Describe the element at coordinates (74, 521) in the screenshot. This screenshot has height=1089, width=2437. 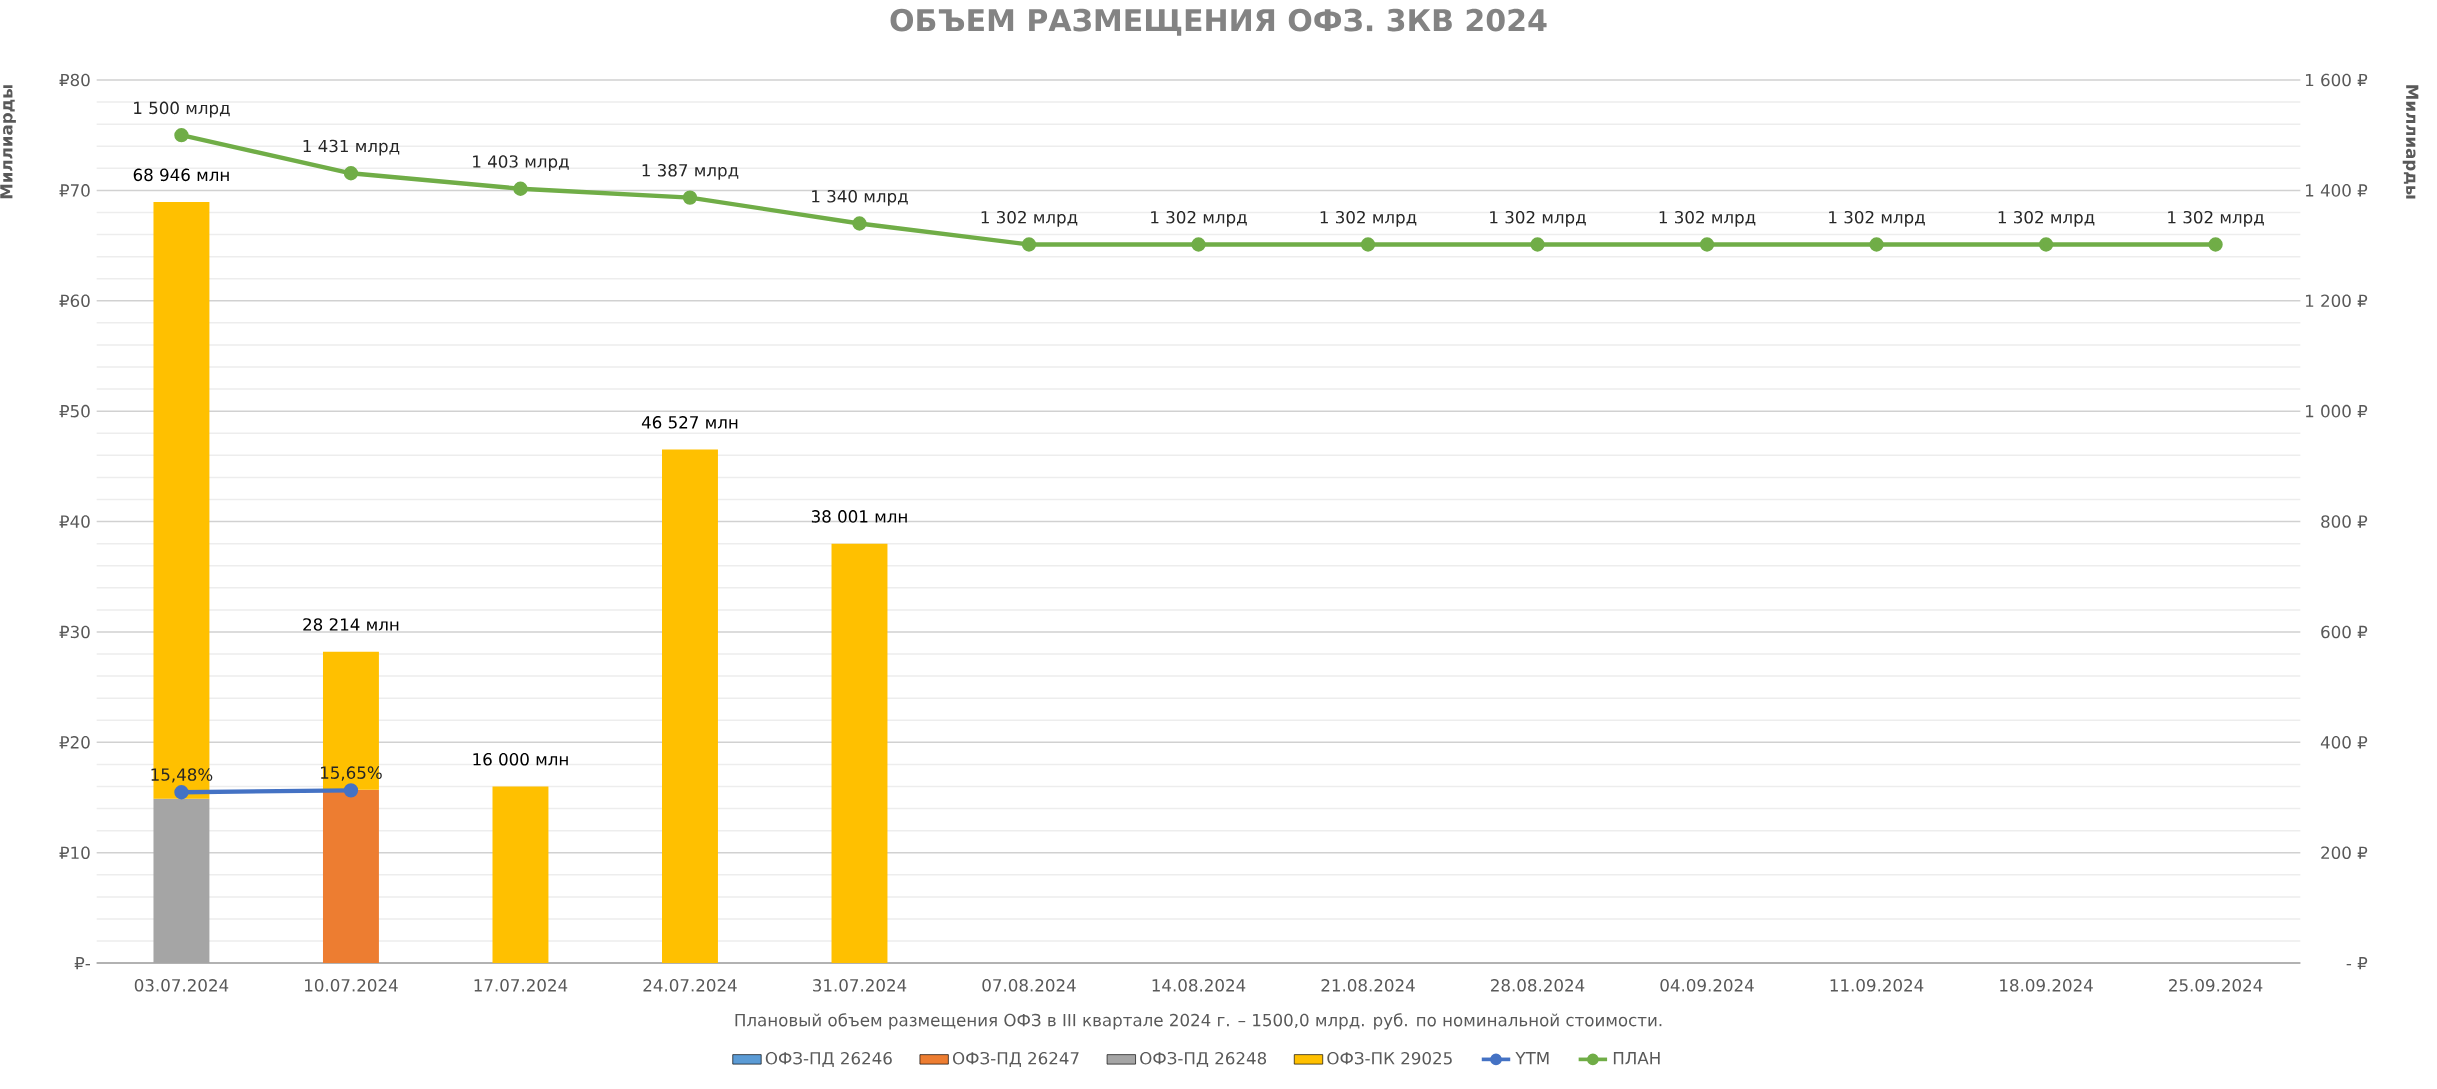
I see `y-tick-label: ₽40` at that location.